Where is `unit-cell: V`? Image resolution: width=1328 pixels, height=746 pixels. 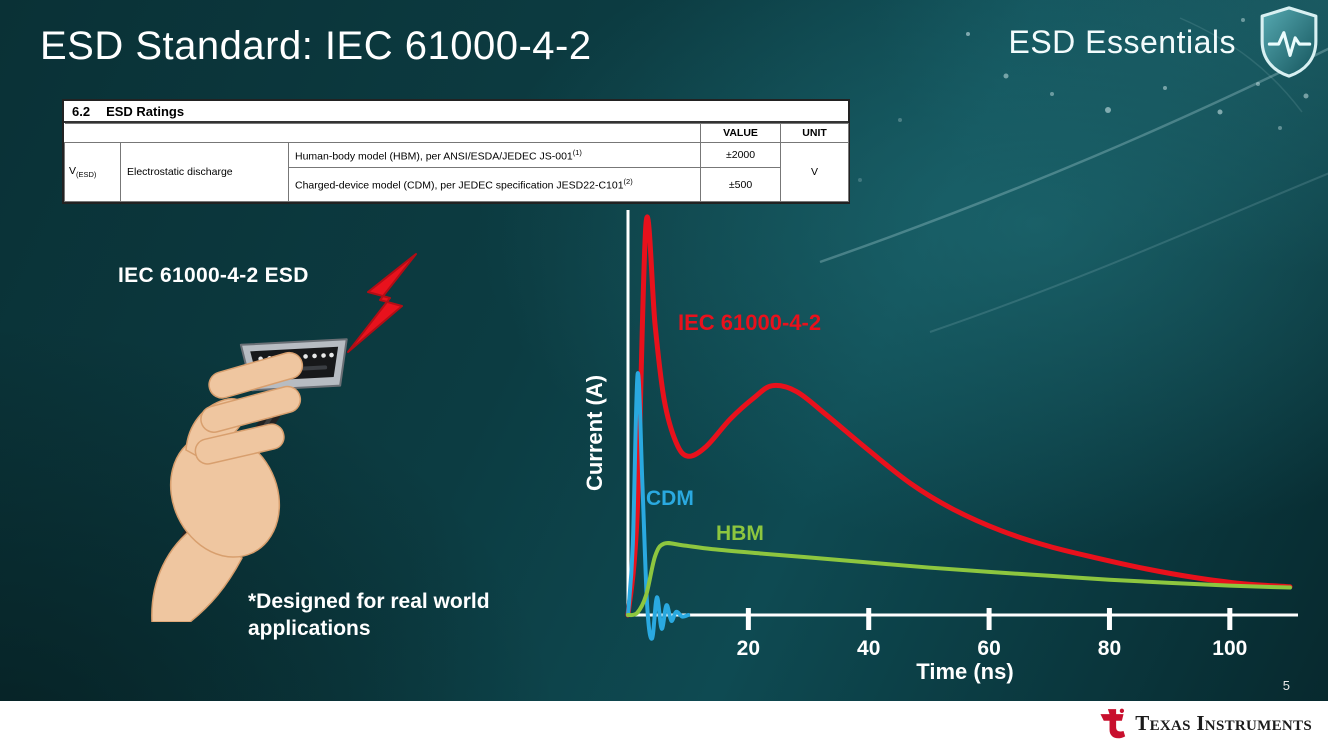
unit-cell: V is located at coordinates (815, 172).